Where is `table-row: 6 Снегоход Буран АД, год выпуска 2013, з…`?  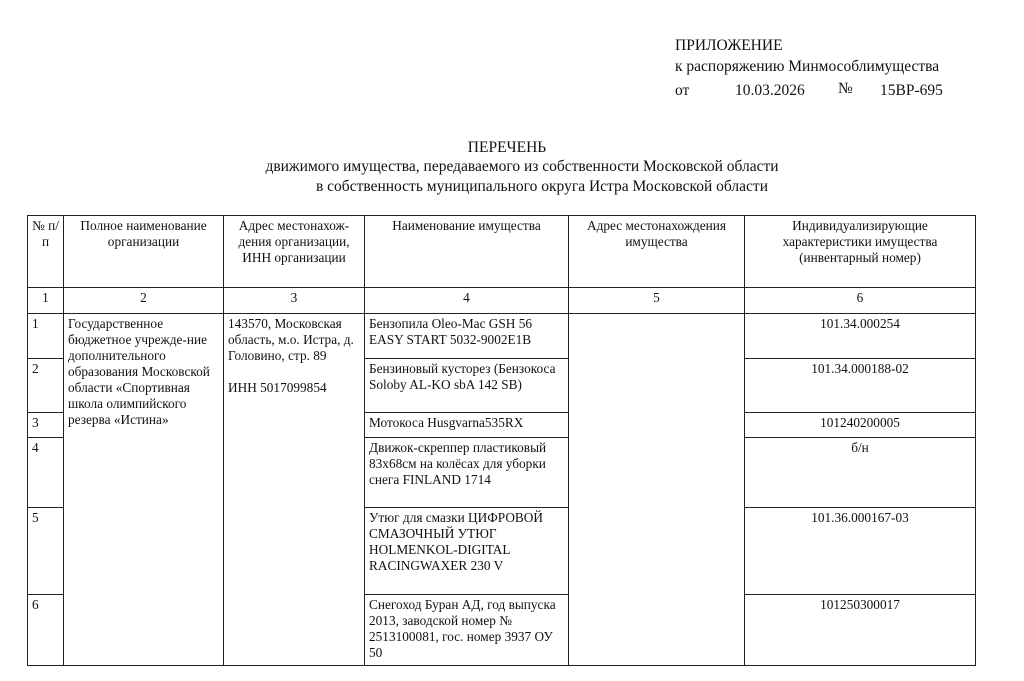
table-row: 6 Снегоход Буран АД, год выпуска 2013, з… is located at coordinates (501, 630).